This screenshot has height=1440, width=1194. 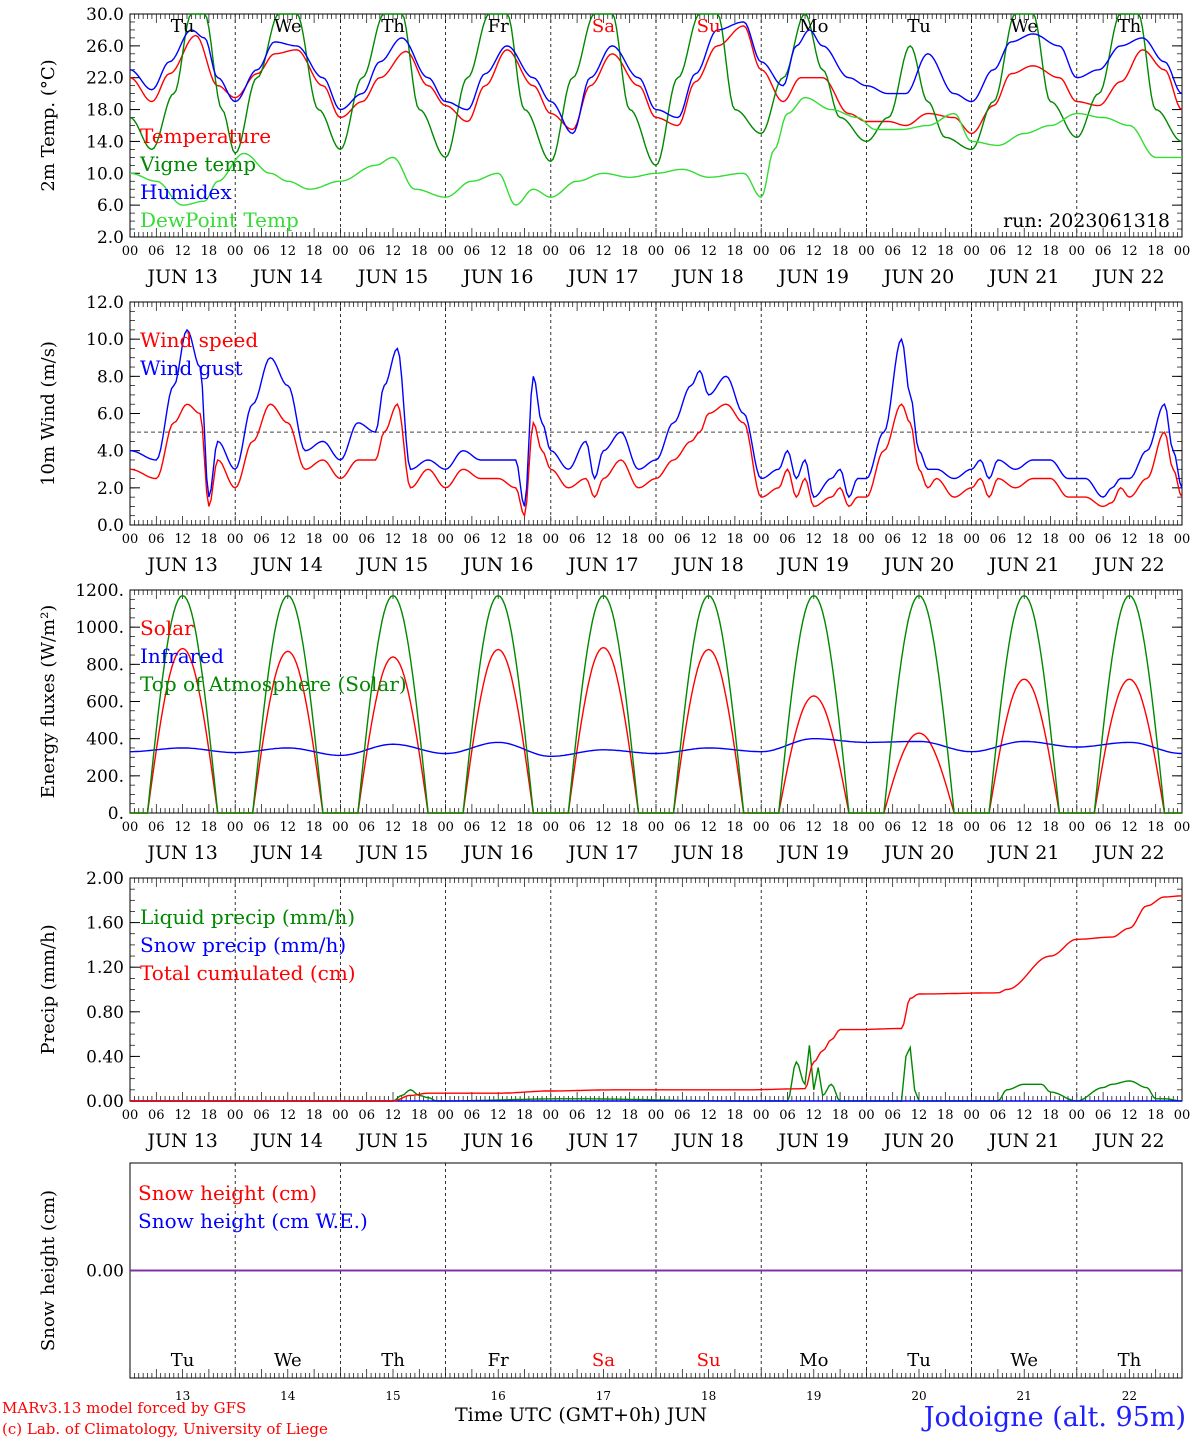 What do you see at coordinates (199, 340) in the screenshot?
I see `legend-entry: Wind speed` at bounding box center [199, 340].